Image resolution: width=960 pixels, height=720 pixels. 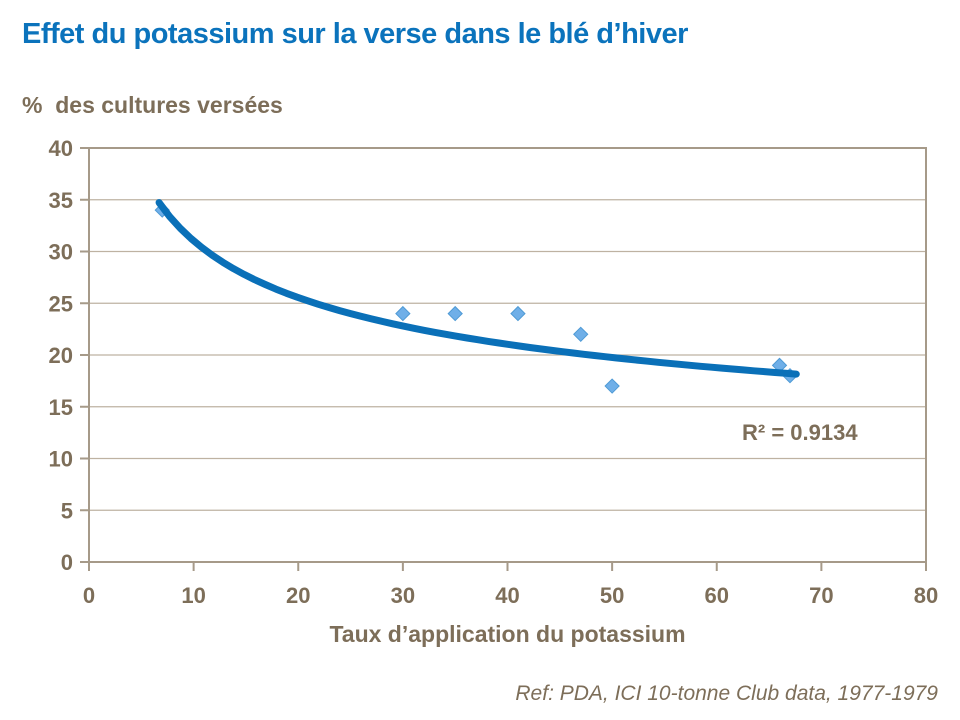 I want to click on y-tick-label: 35, so click(x=61, y=200).